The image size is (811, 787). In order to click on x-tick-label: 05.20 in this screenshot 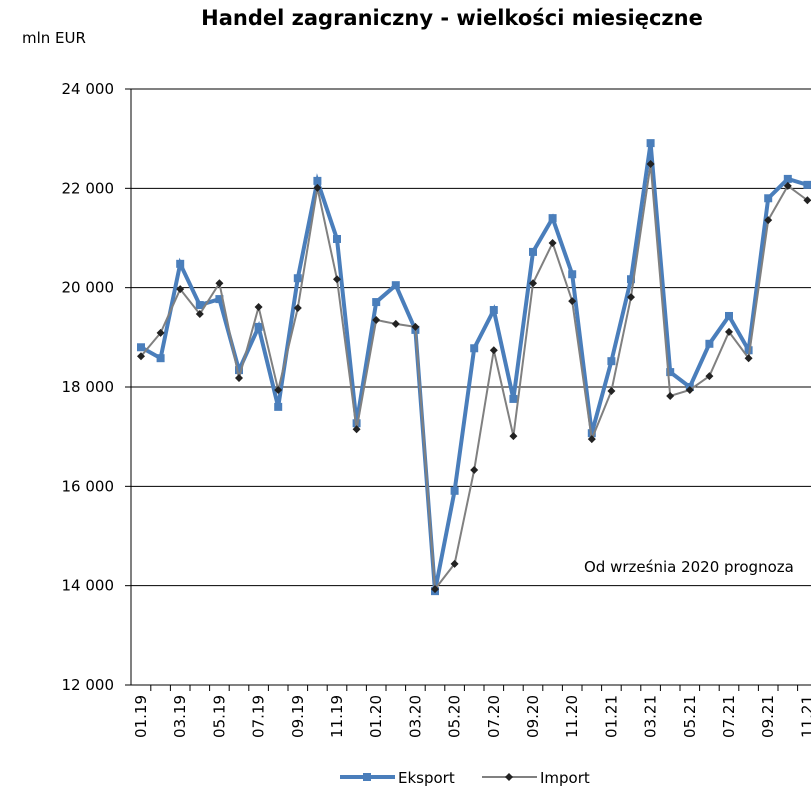, I will do `click(455, 716)`.